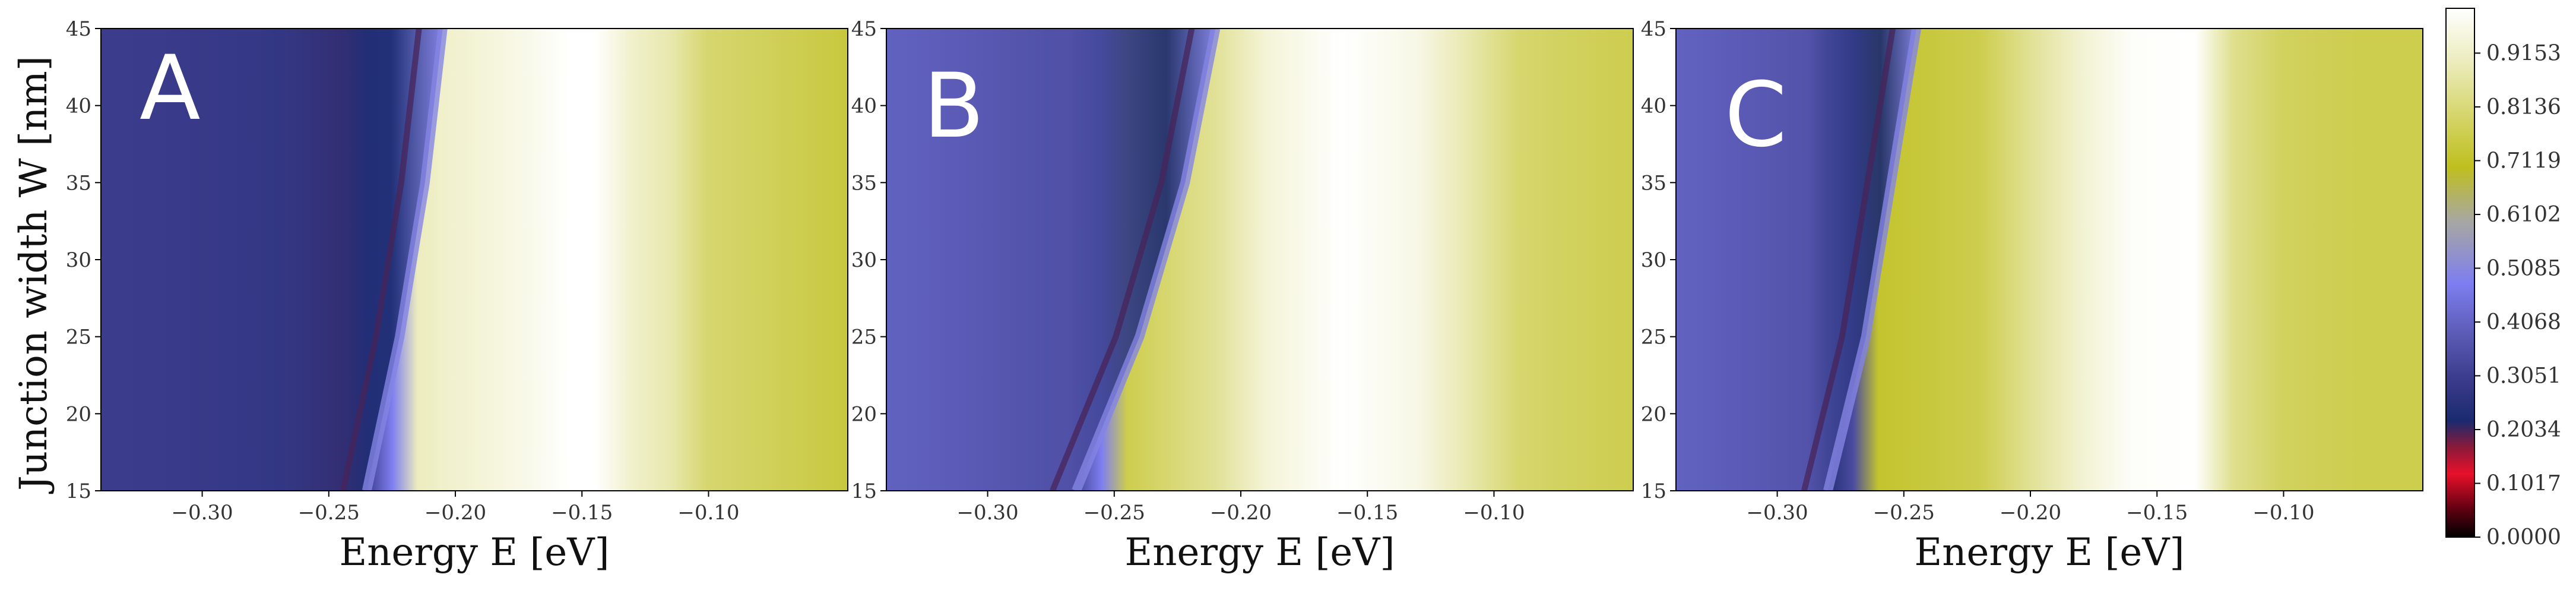 This screenshot has height=590, width=2576. I want to click on colorbar-tick-label: 0.7119, so click(2523, 161).